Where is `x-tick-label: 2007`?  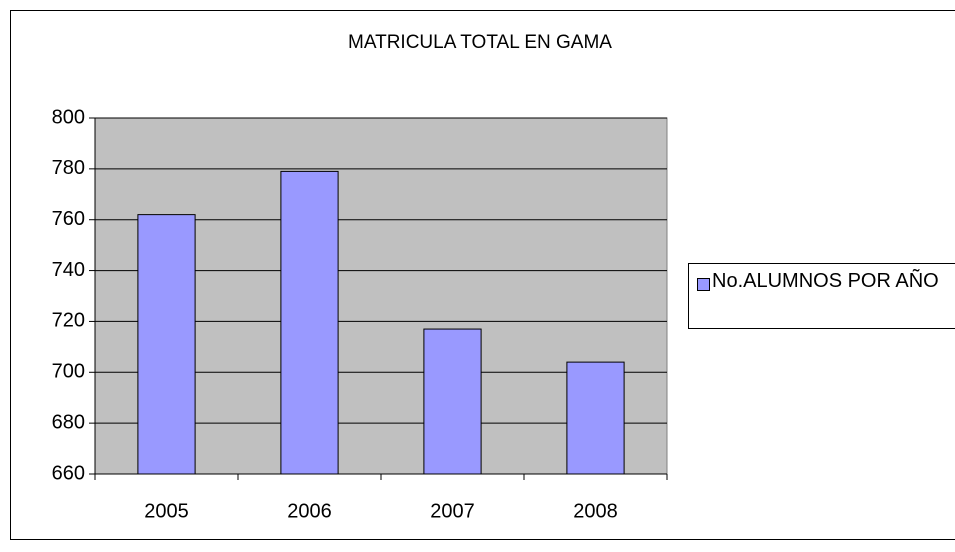 x-tick-label: 2007 is located at coordinates (452, 511).